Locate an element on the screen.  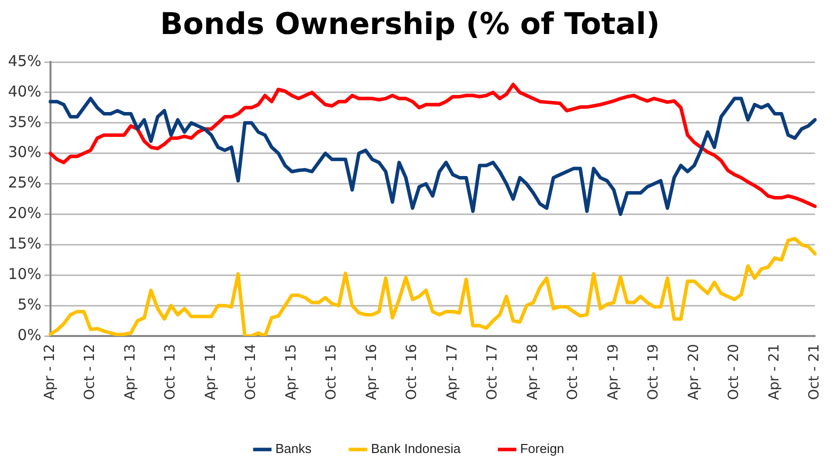
x-tick-label: Apr - 12 is located at coordinates (50, 372).